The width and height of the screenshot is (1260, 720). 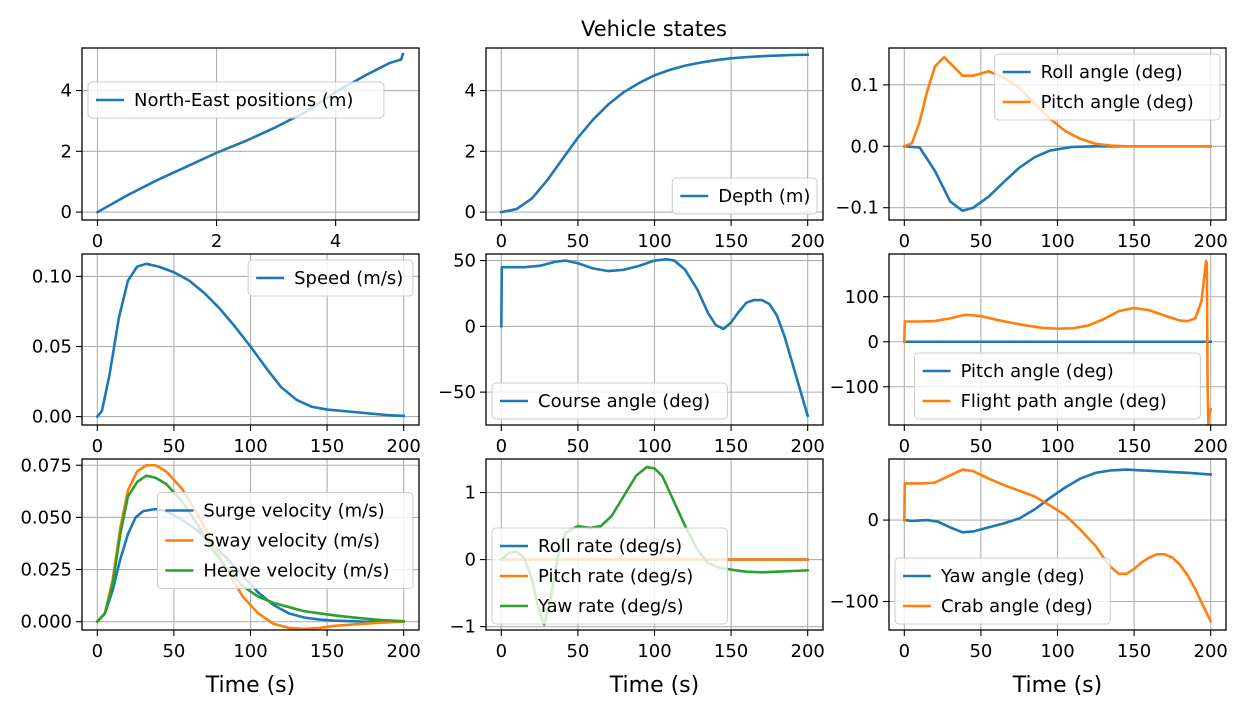 I want to click on legend: North-East positions (m), so click(x=236, y=100).